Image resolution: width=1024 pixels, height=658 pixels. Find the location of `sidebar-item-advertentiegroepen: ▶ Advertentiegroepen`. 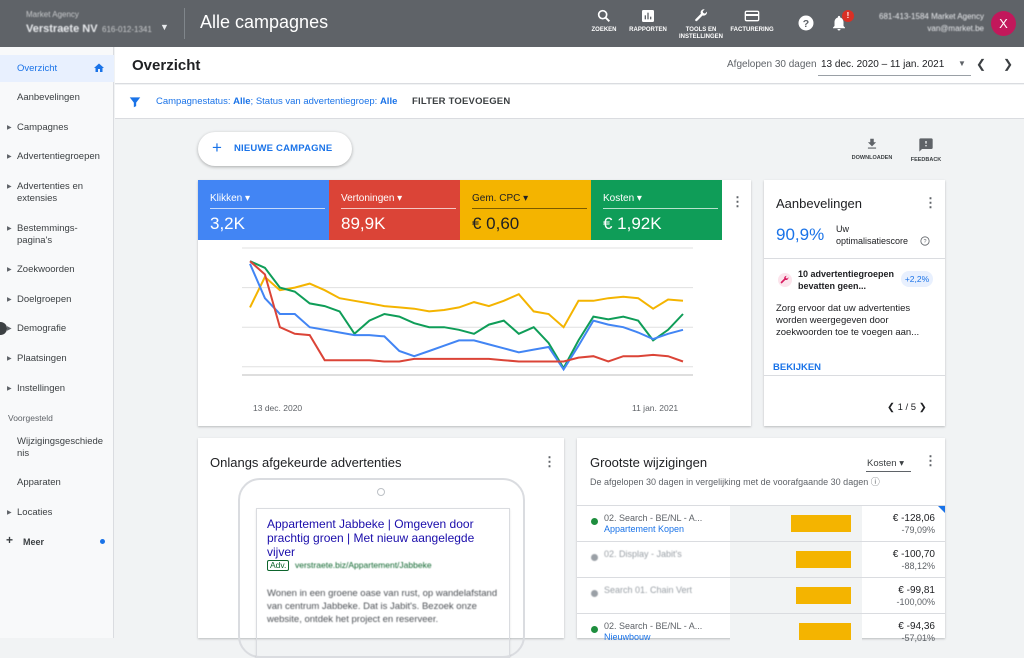

sidebar-item-advertentiegroepen: ▶ Advertentiegroepen is located at coordinates (57, 157).